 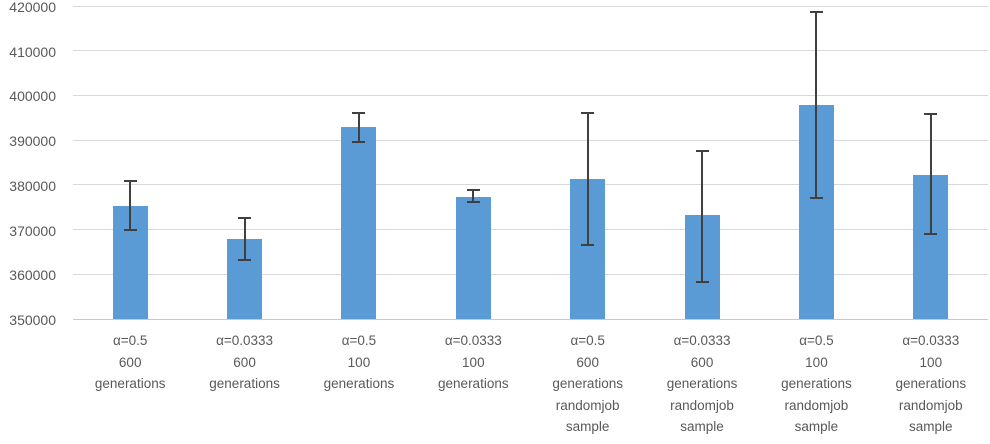 What do you see at coordinates (32, 51) in the screenshot?
I see `y-axis-tick-label: 410000` at bounding box center [32, 51].